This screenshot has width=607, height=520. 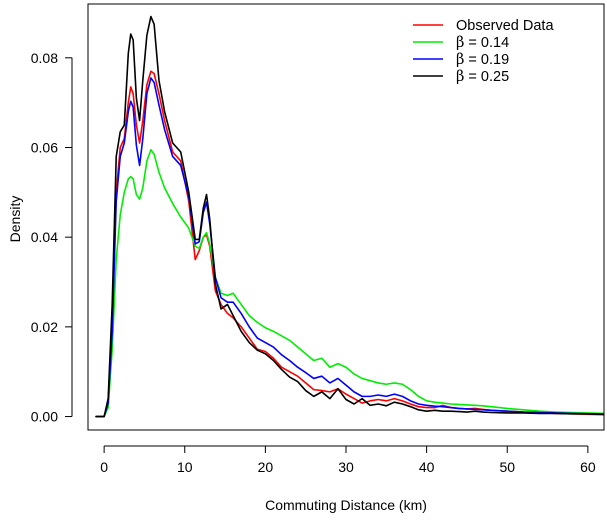 I want to click on legend-value: = 0.19, so click(x=486, y=60).